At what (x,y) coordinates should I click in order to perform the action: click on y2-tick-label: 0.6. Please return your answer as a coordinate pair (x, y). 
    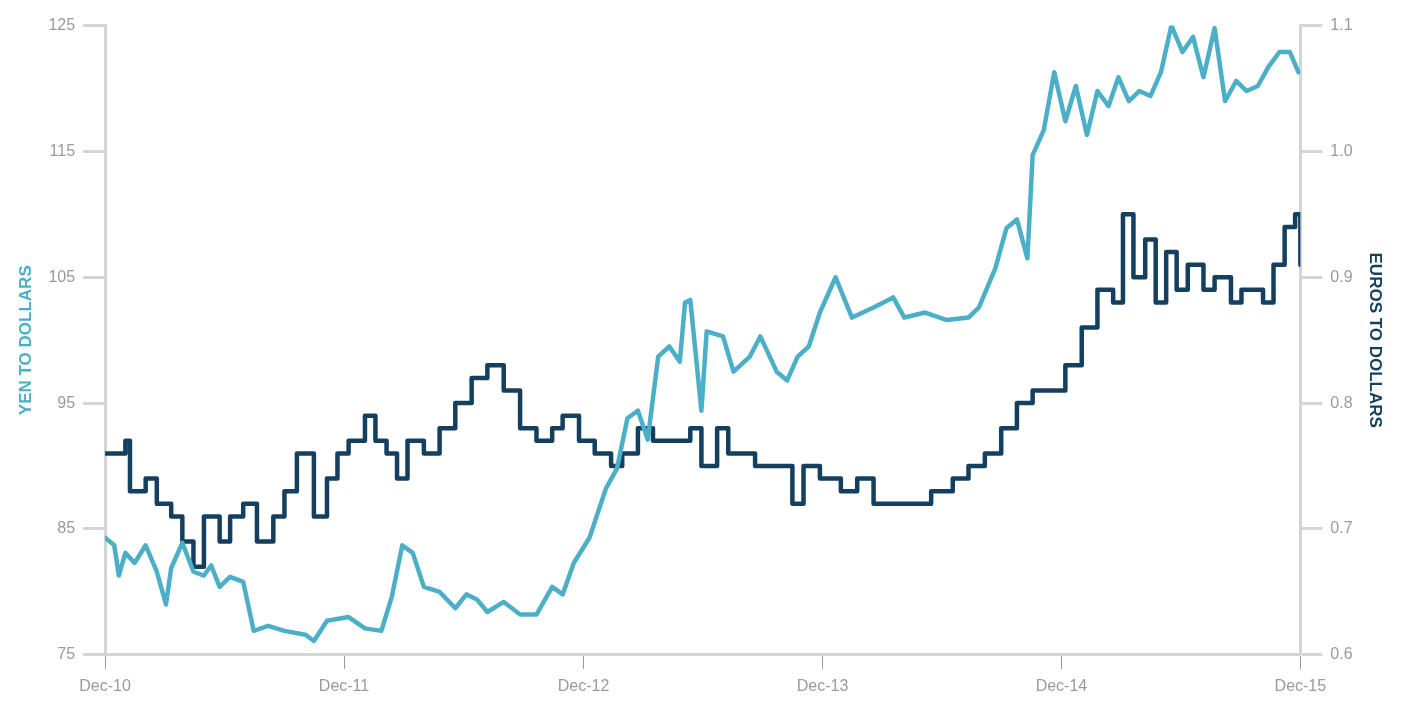
    Looking at the image, I should click on (1341, 654).